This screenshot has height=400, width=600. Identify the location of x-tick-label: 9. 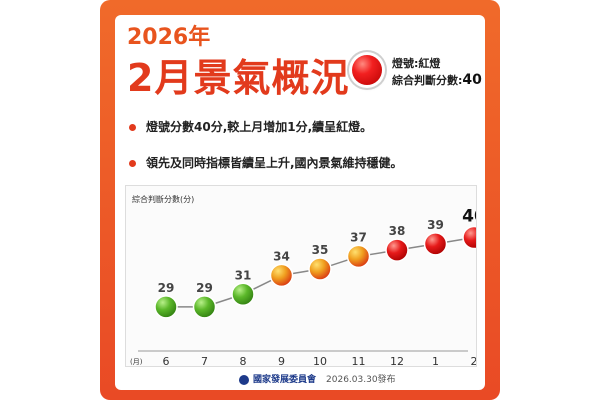
(281, 360).